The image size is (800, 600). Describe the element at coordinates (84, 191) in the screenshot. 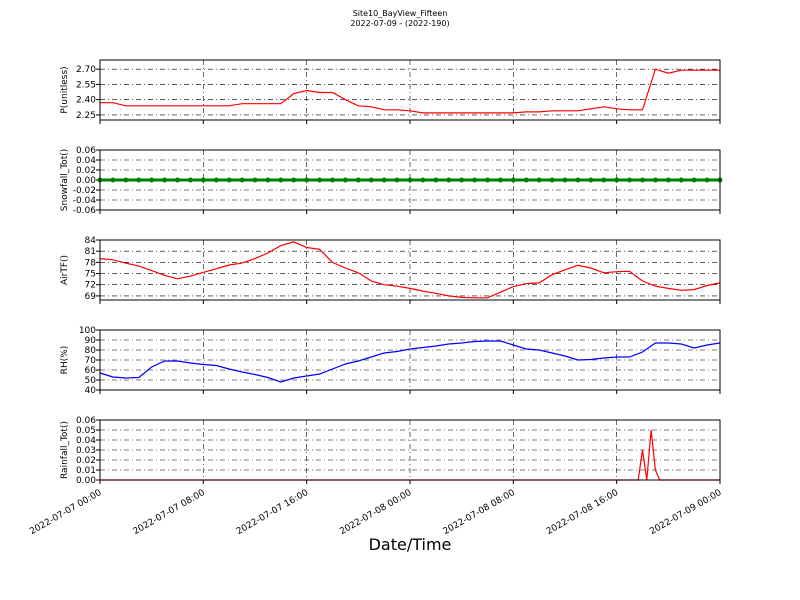

I see `y-tick-label: -0.02` at that location.